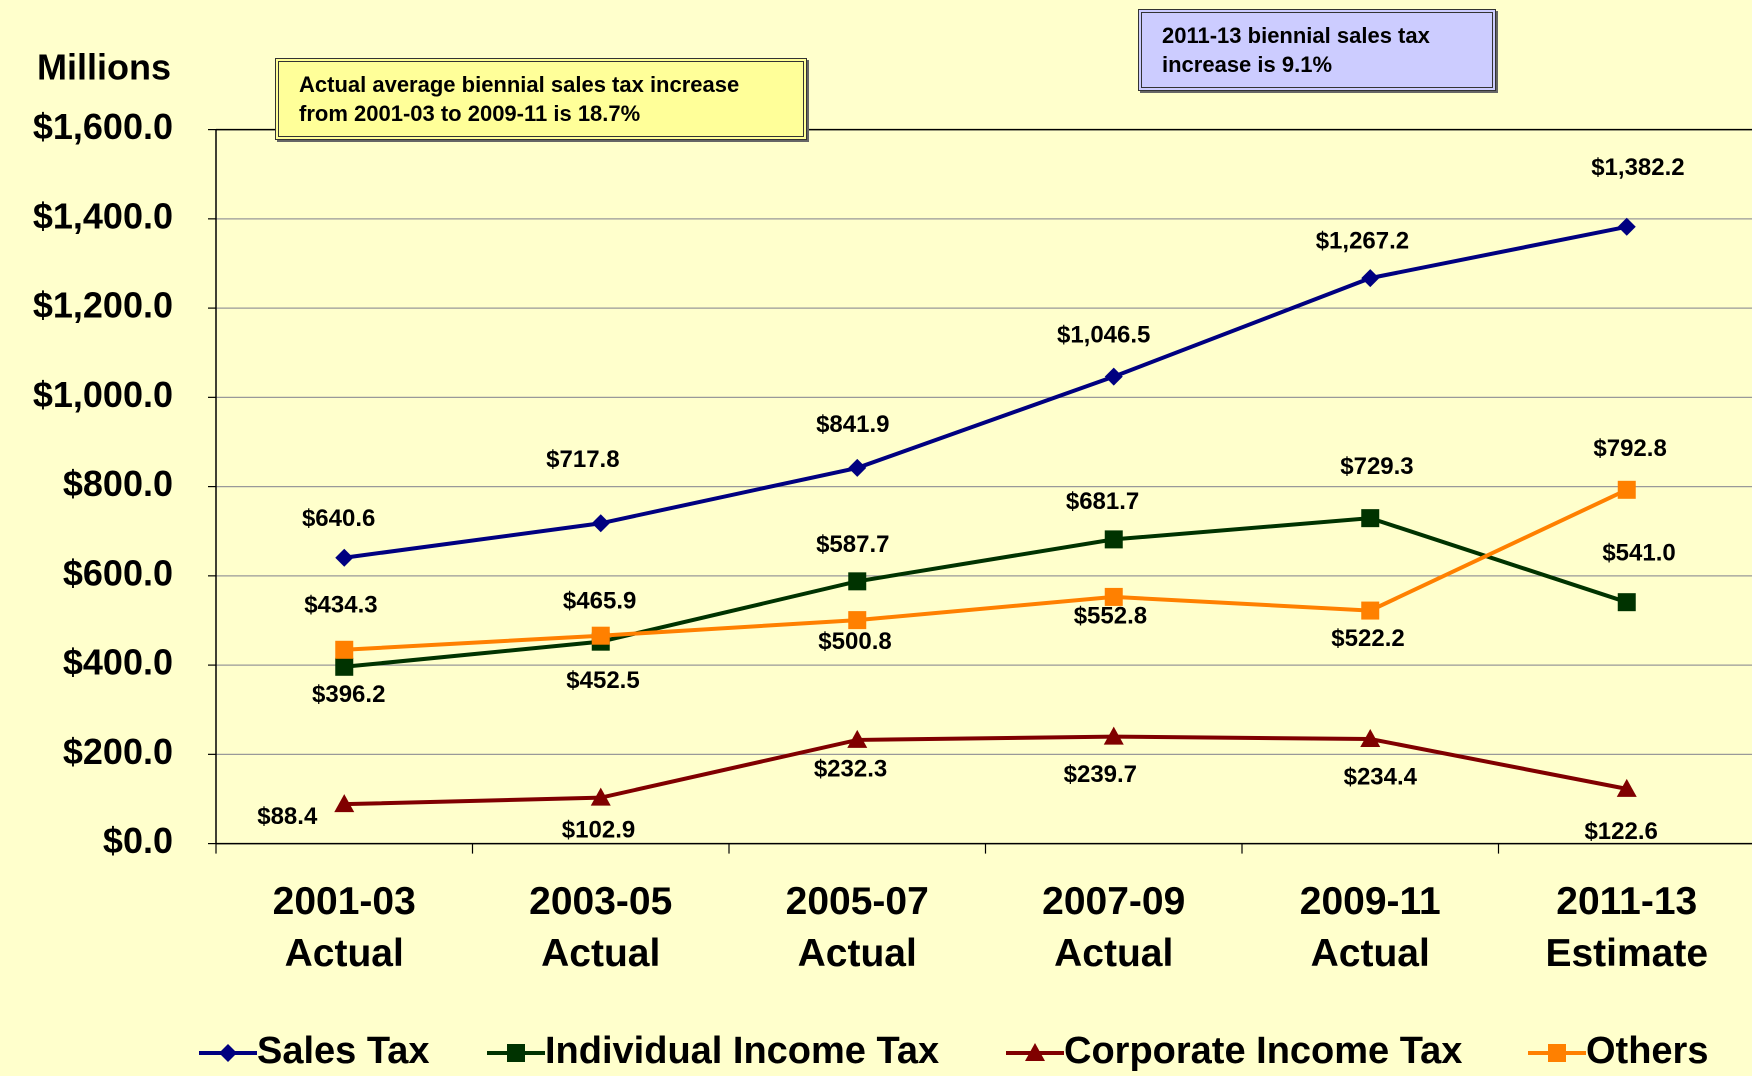 Image resolution: width=1752 pixels, height=1076 pixels. I want to click on y-tick-label: $1,400.0, so click(103, 215).